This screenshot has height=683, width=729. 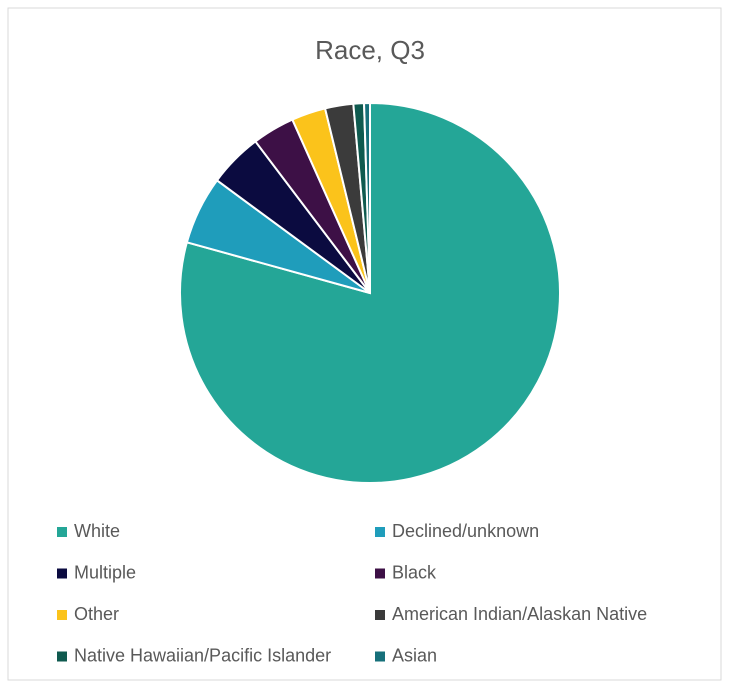 I want to click on legend-label: White, so click(x=97, y=531).